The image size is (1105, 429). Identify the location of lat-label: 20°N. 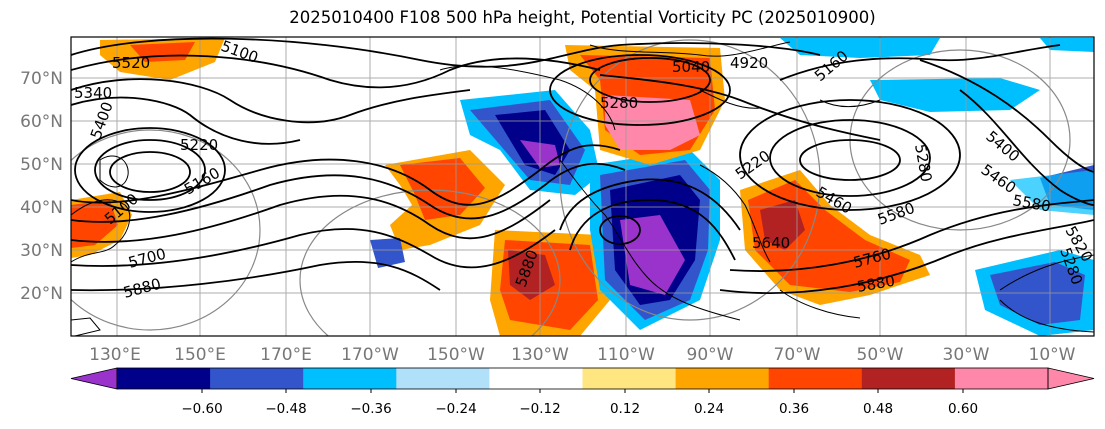
(41, 294).